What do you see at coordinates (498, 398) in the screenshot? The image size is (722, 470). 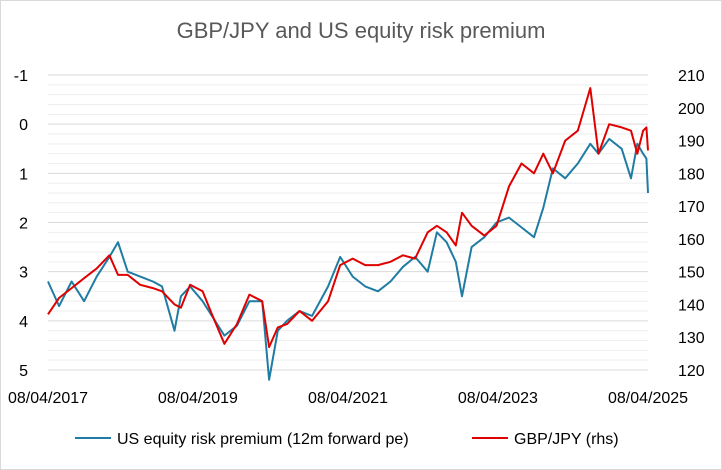 I see `x-tick-label: 08/04/2023` at bounding box center [498, 398].